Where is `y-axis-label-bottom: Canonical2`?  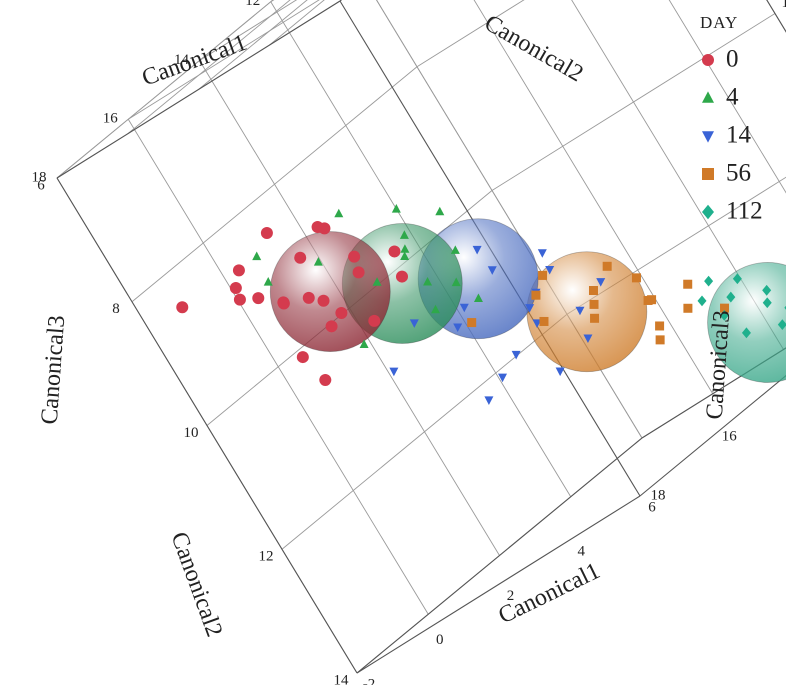 y-axis-label-bottom: Canonical2 is located at coordinates (196, 585).